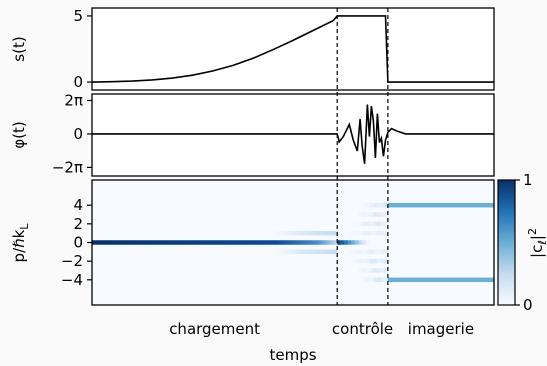 This screenshot has height=366, width=547. Describe the element at coordinates (78, 82) in the screenshot. I see `s-ytick-label: 0` at that location.